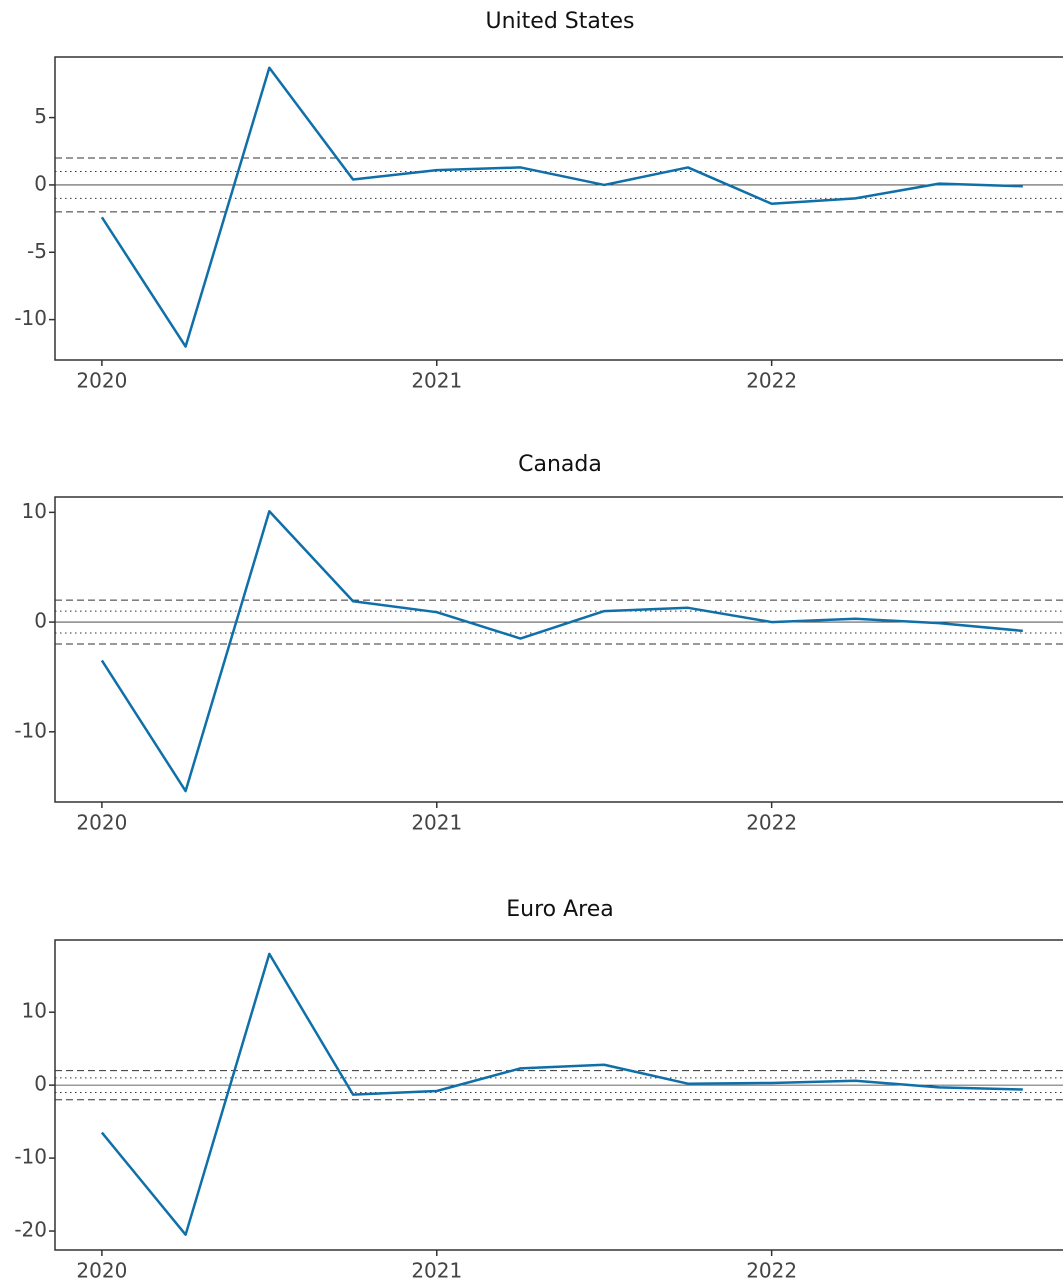 Image resolution: width=1063 pixels, height=1278 pixels. I want to click on y-tick-label: 5, so click(40, 116).